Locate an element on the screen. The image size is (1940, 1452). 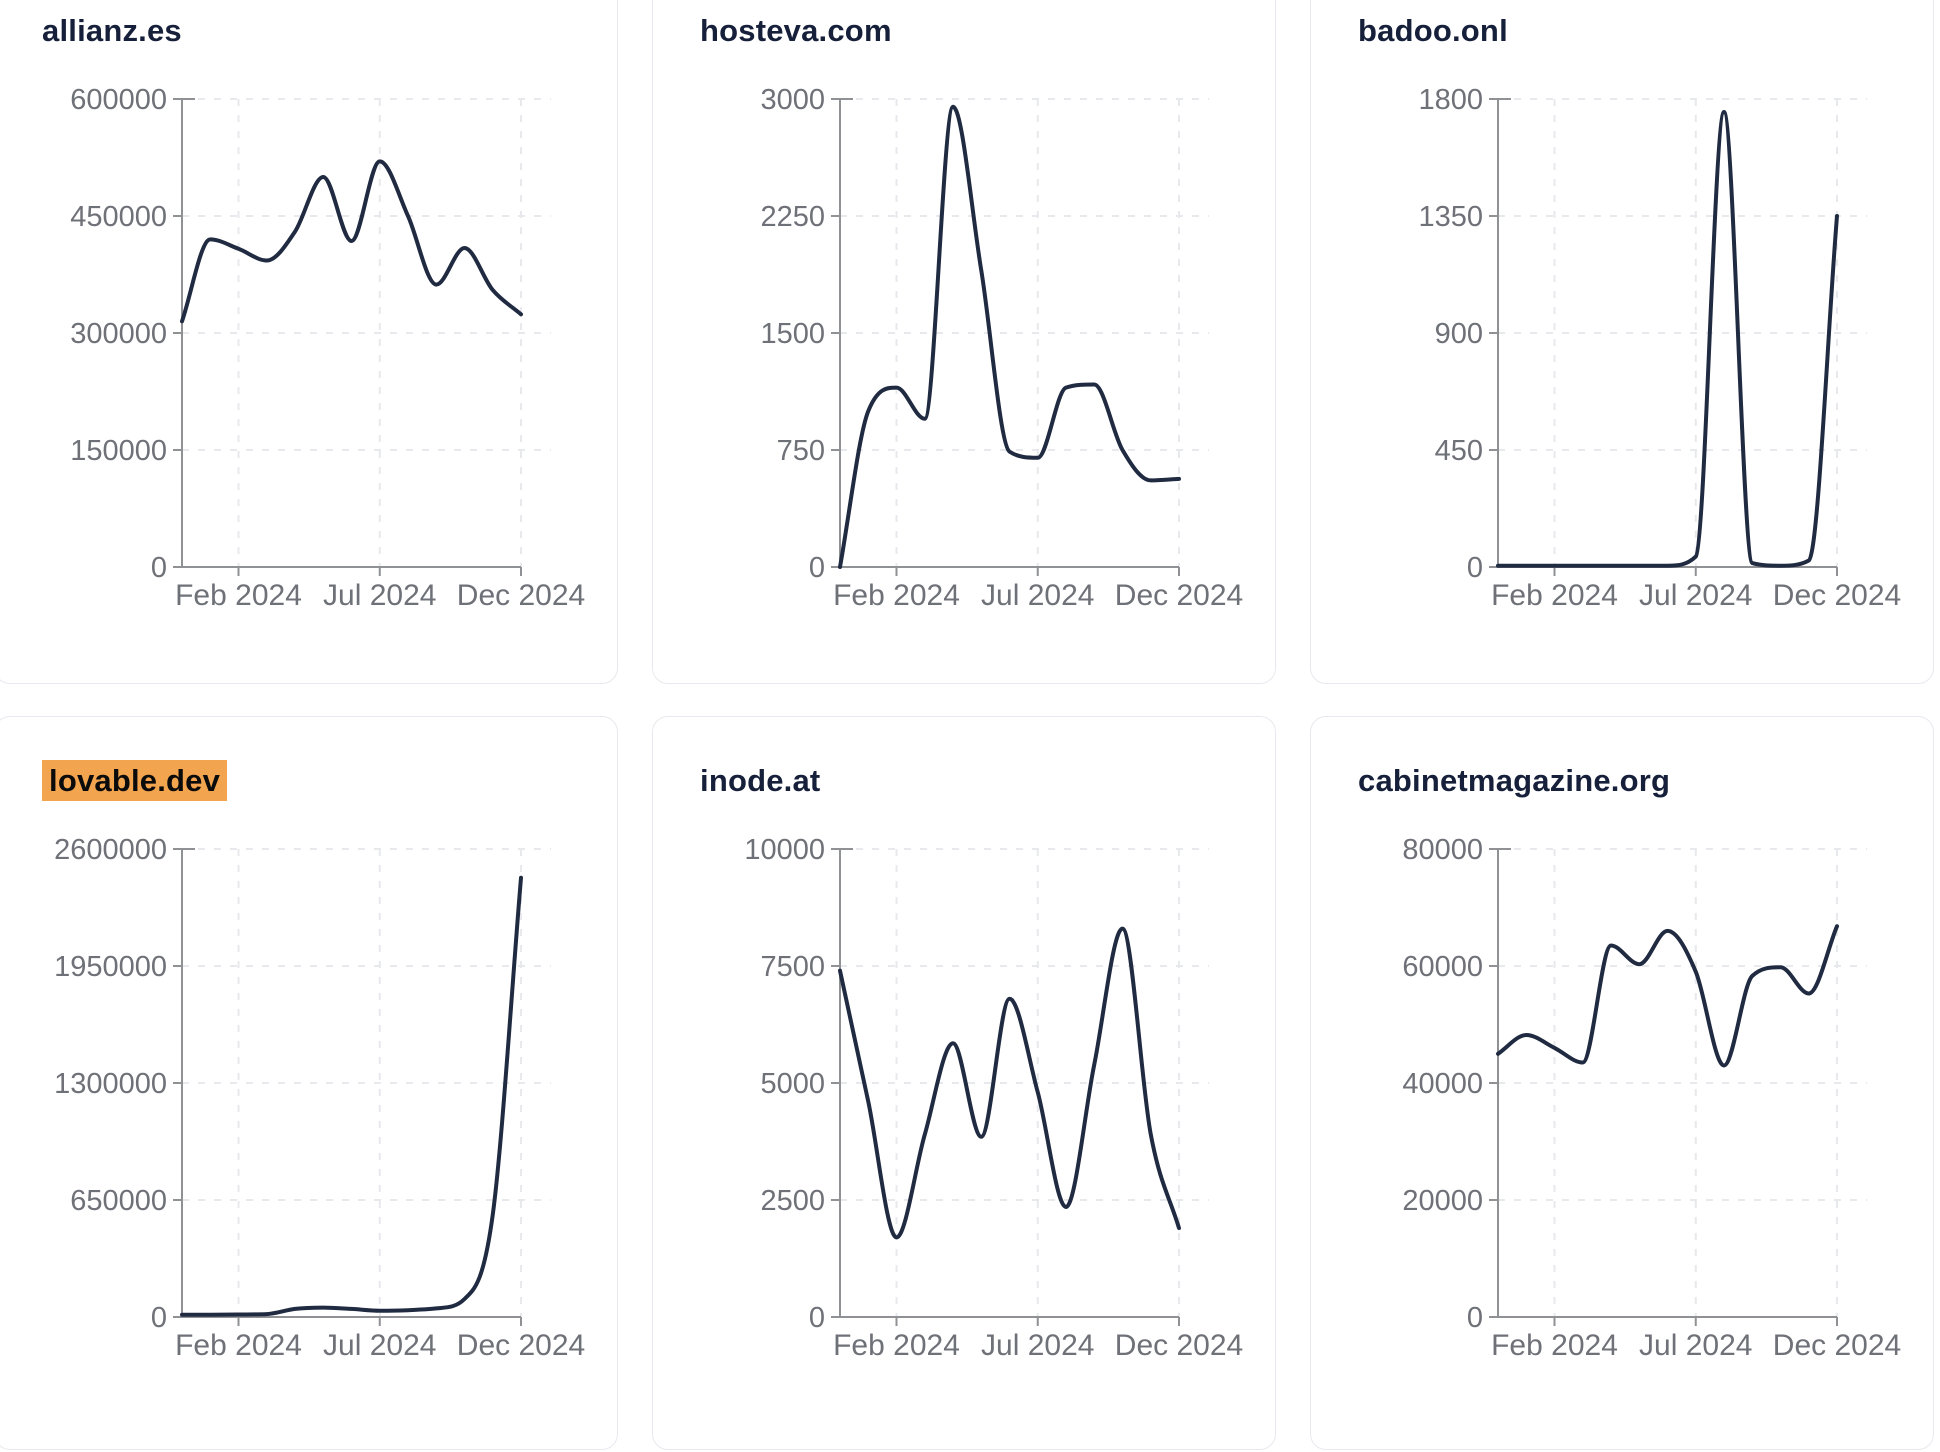
svg-text: 450 is located at coordinates (1459, 451).